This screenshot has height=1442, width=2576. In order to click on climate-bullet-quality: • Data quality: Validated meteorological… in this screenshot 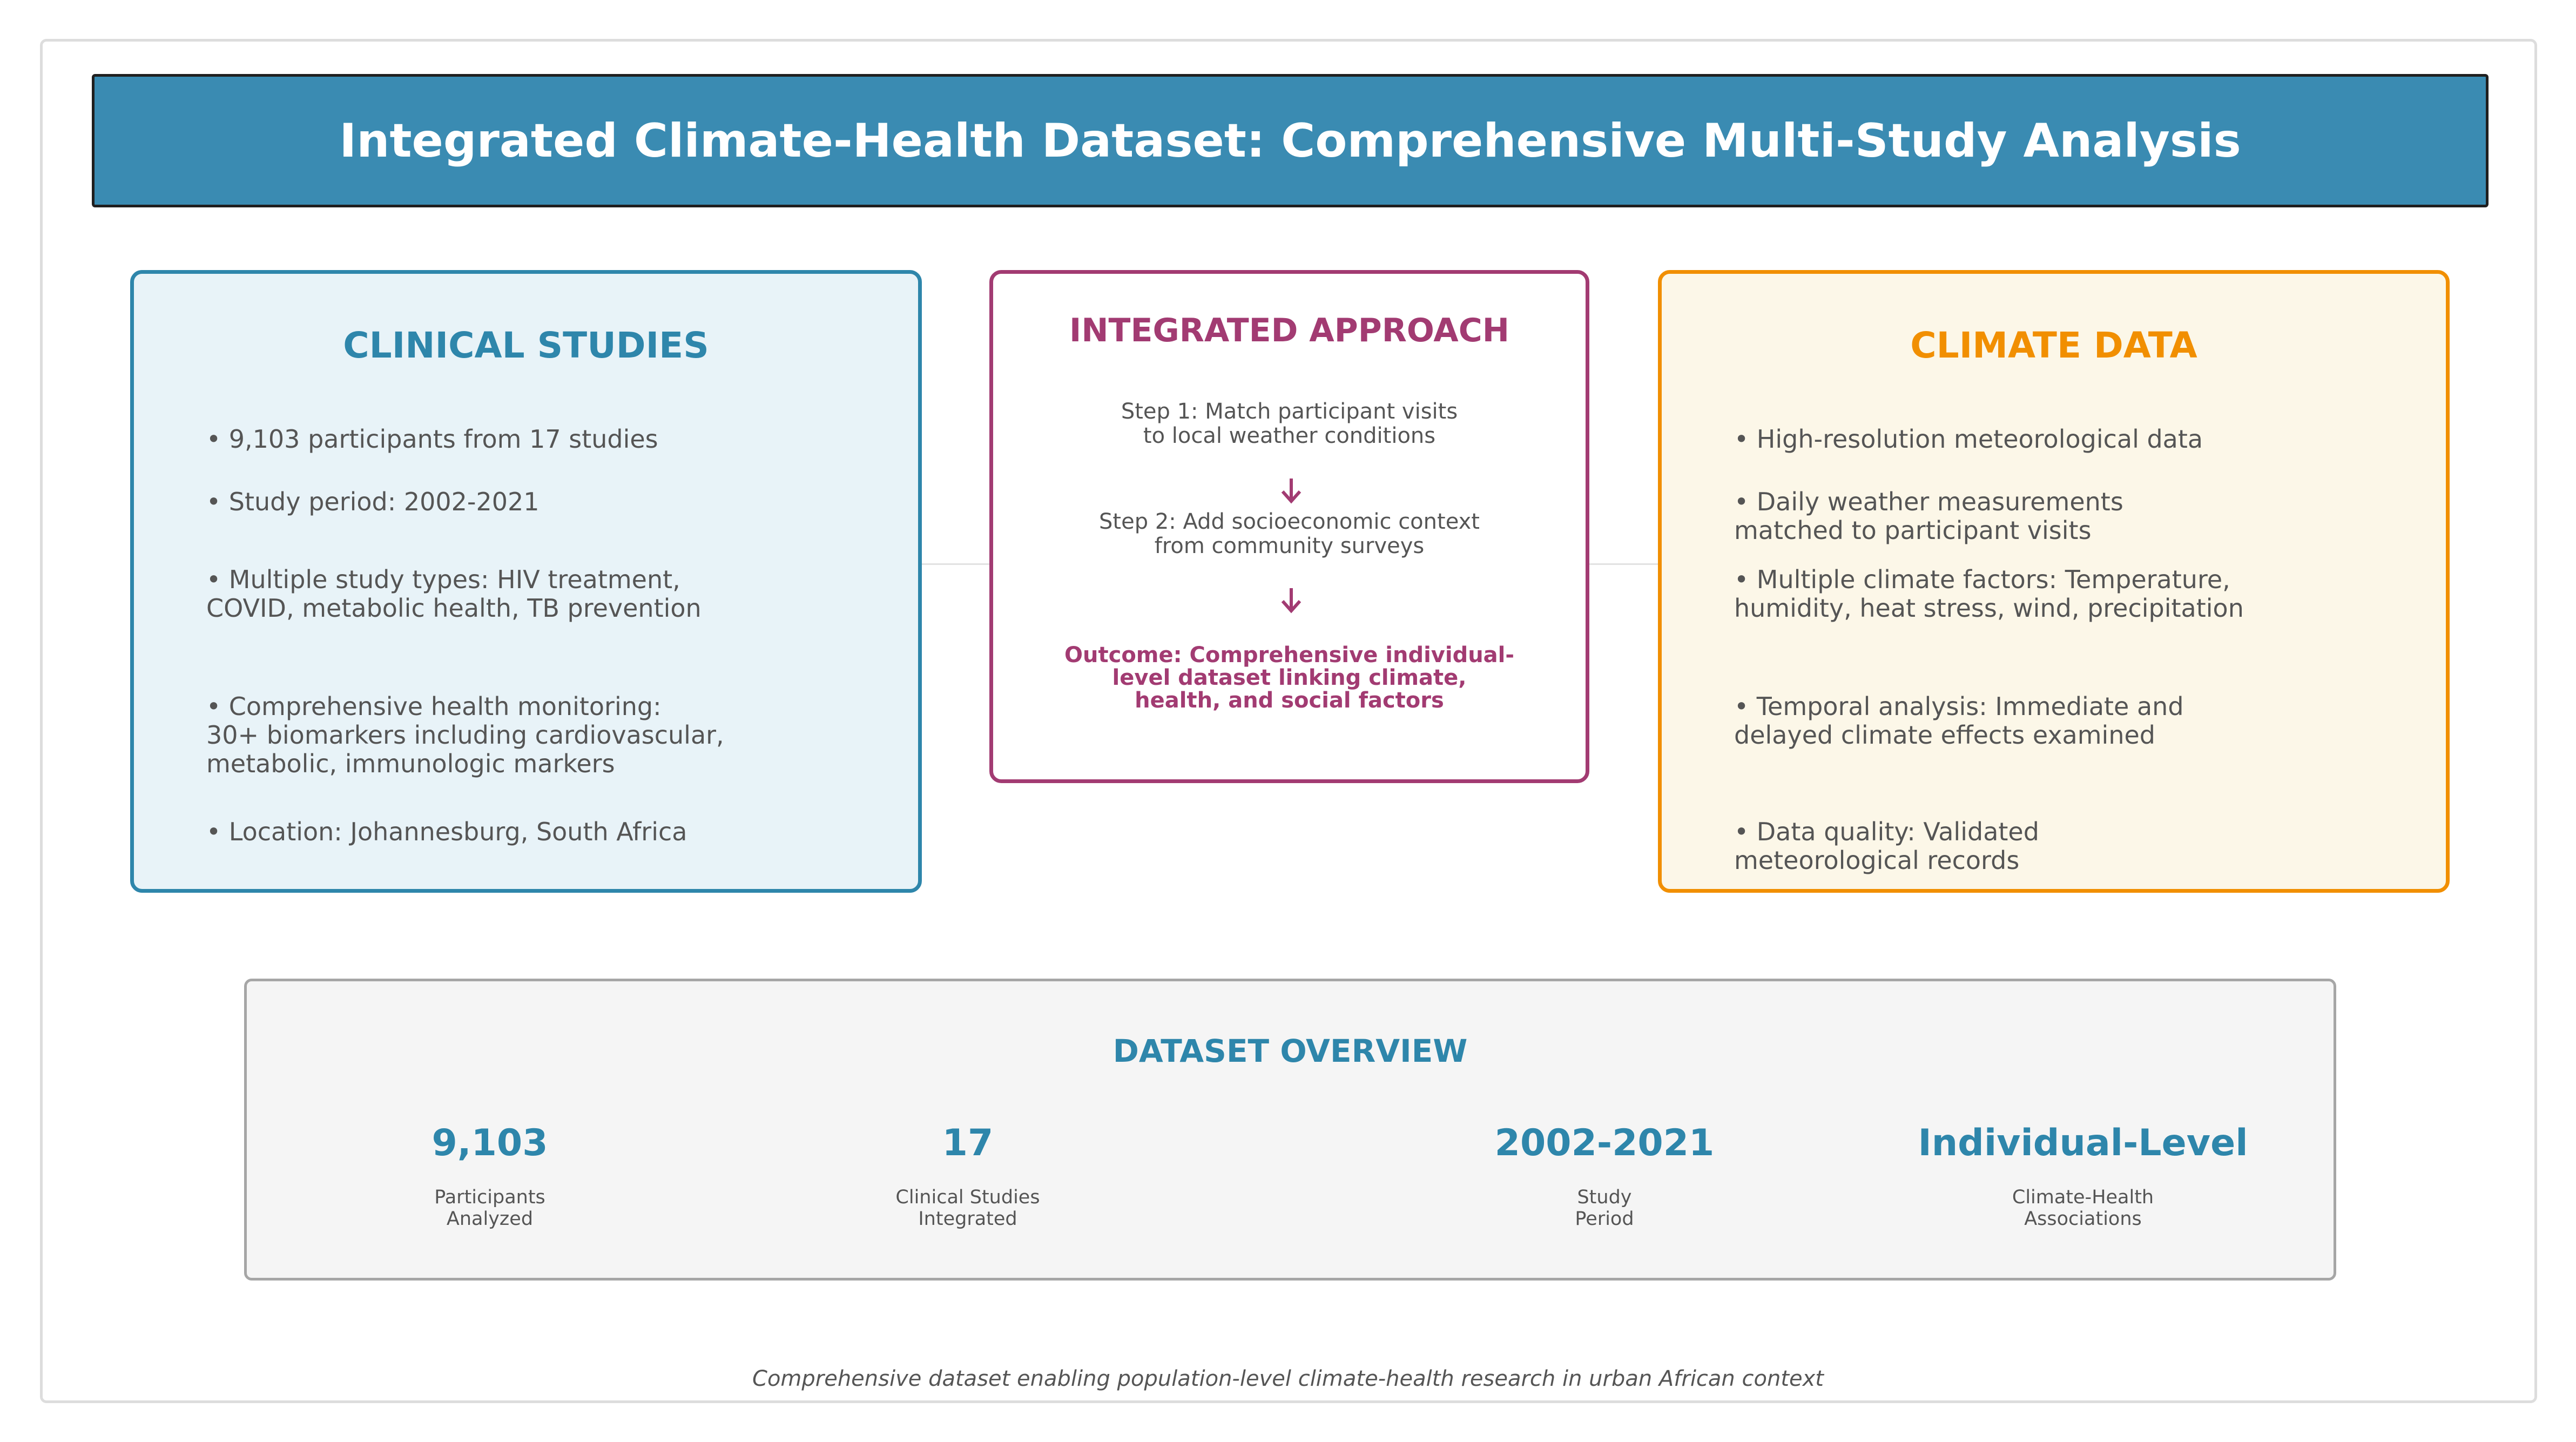, I will do `click(1886, 846)`.